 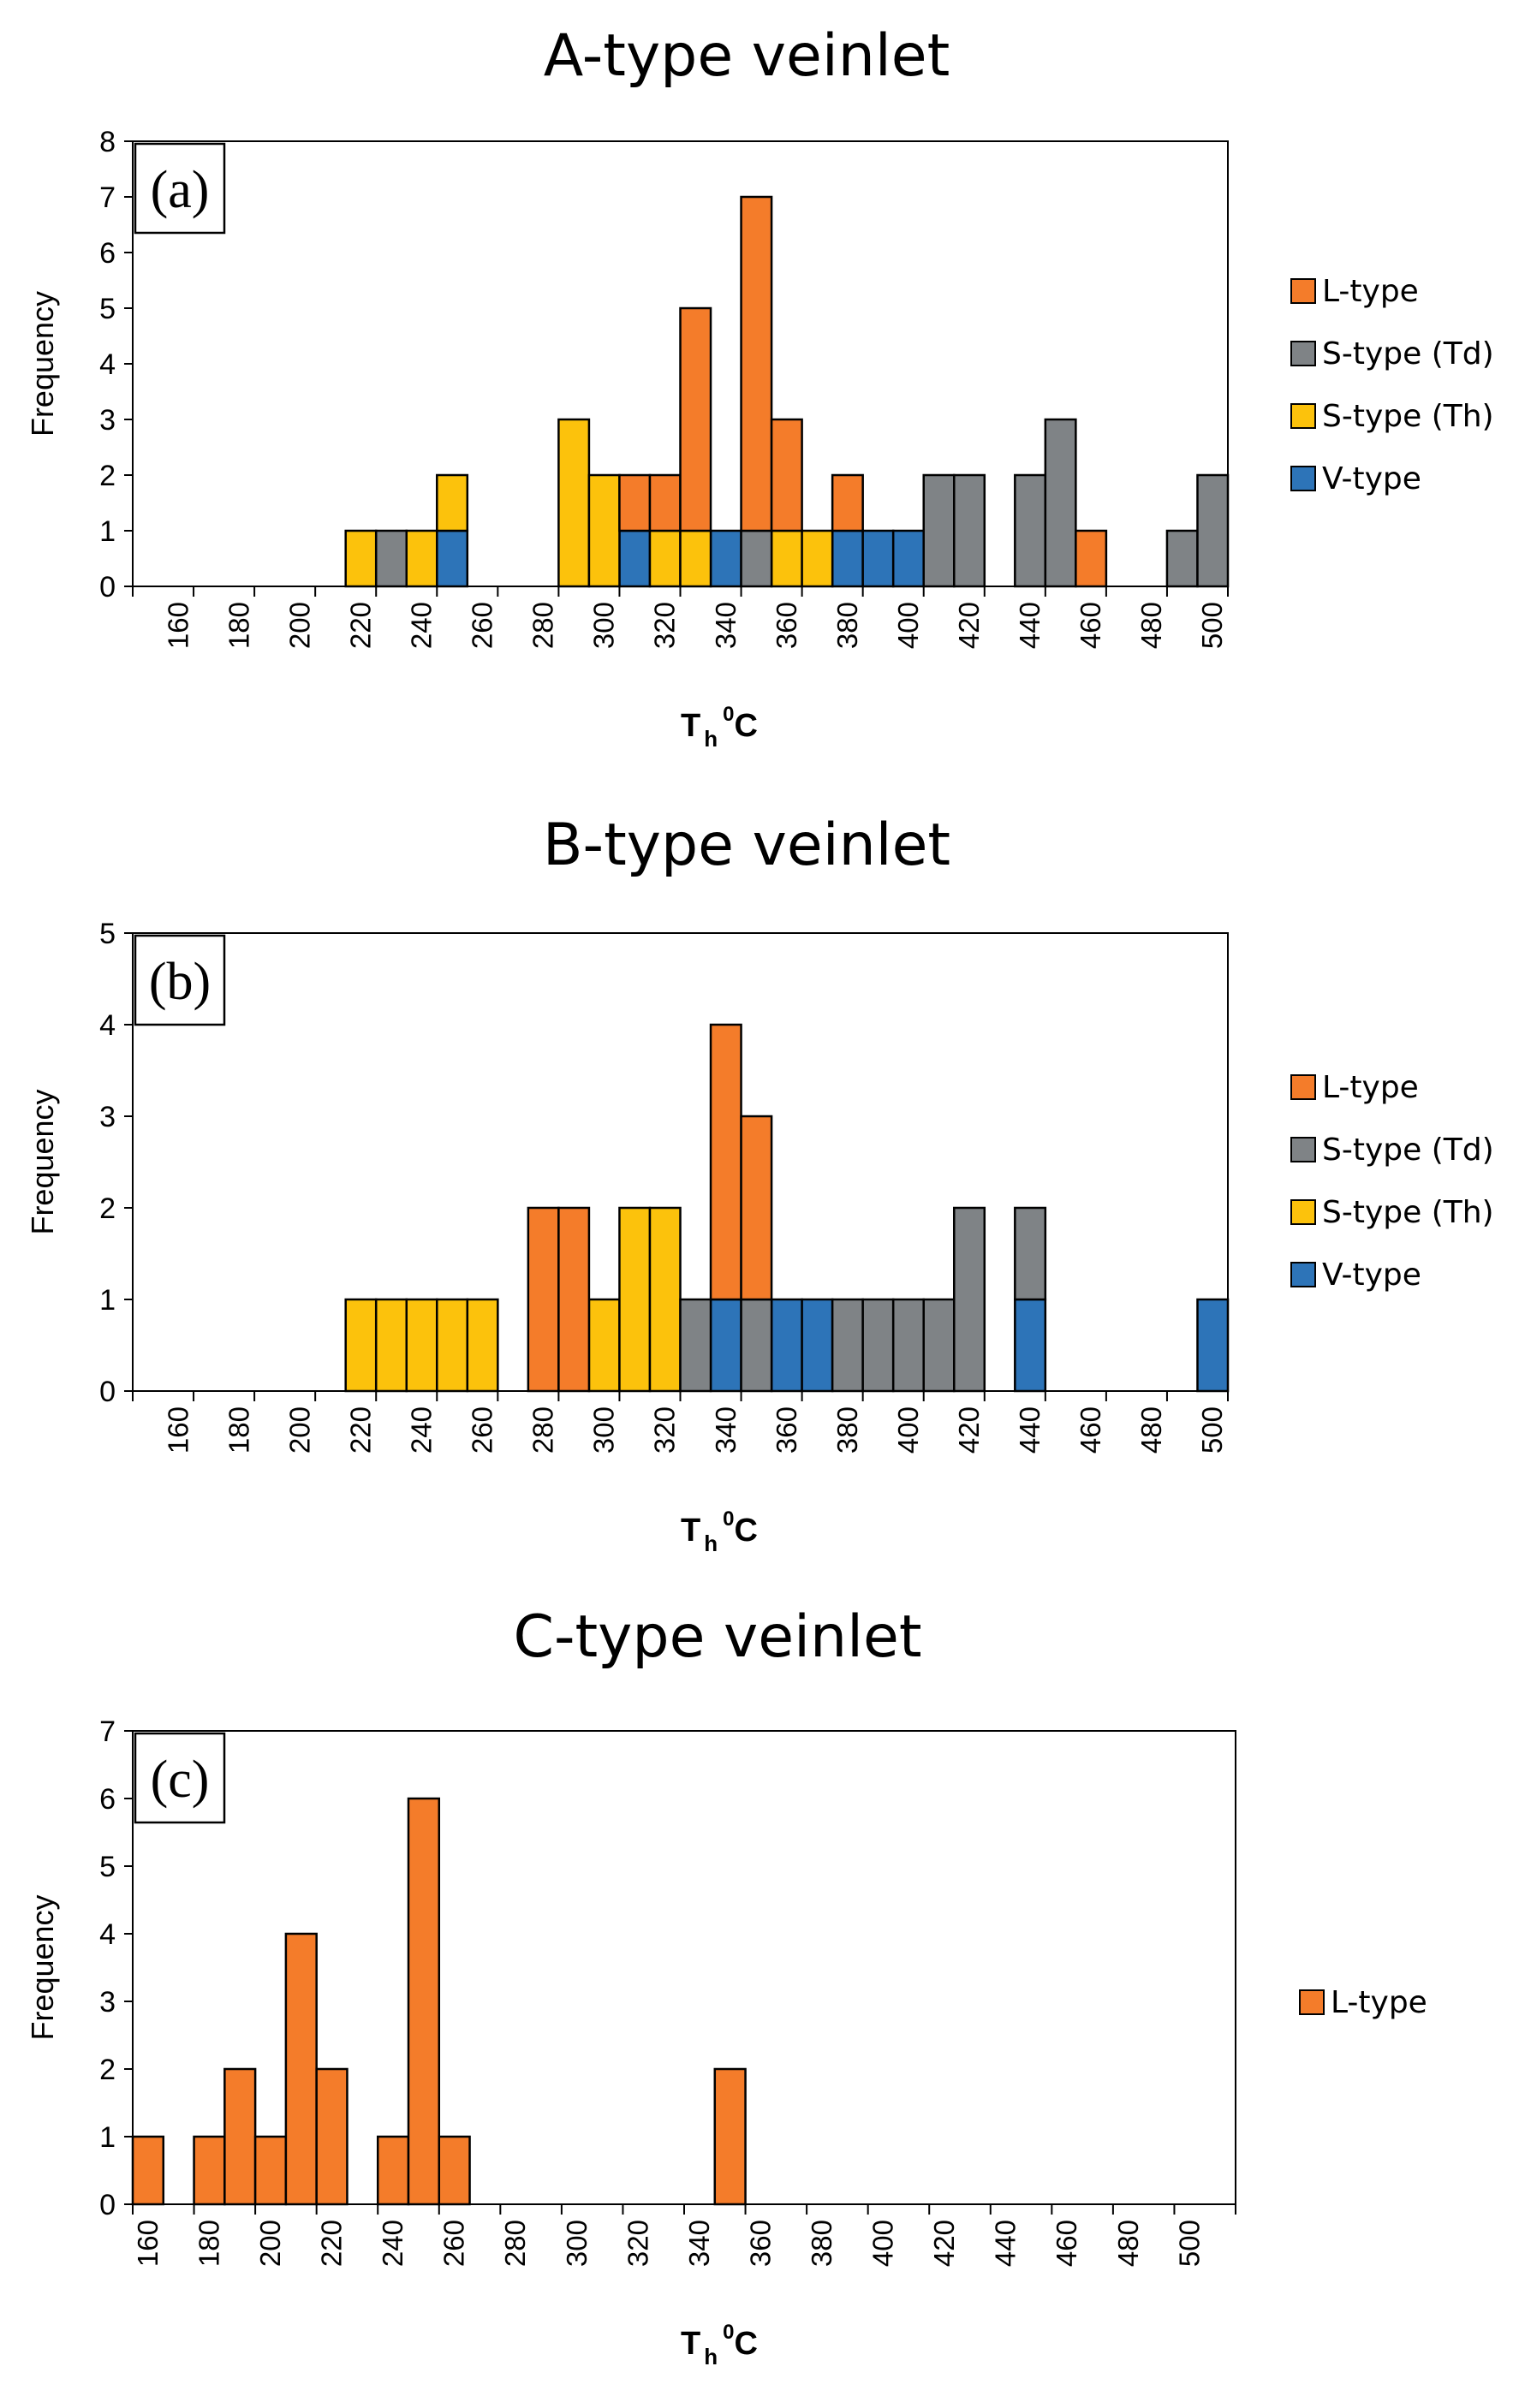 I want to click on panel-label-box: (c), so click(x=180, y=1778).